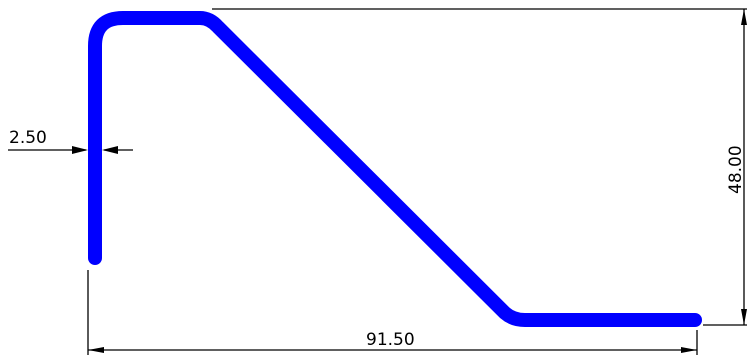 Image resolution: width=747 pixels, height=355 pixels. What do you see at coordinates (28, 138) in the screenshot?
I see `thickness-dimension-label: 2.50` at bounding box center [28, 138].